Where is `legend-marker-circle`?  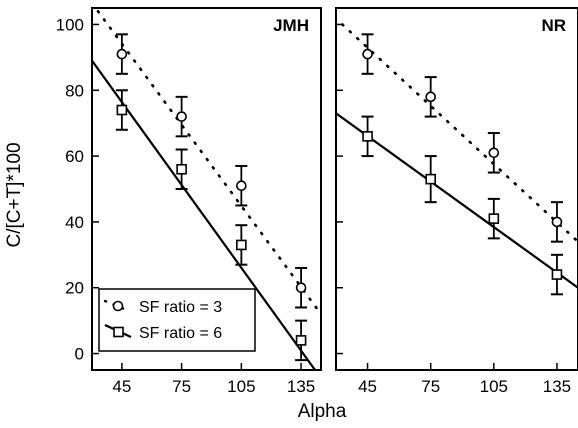 legend-marker-circle is located at coordinates (118, 306).